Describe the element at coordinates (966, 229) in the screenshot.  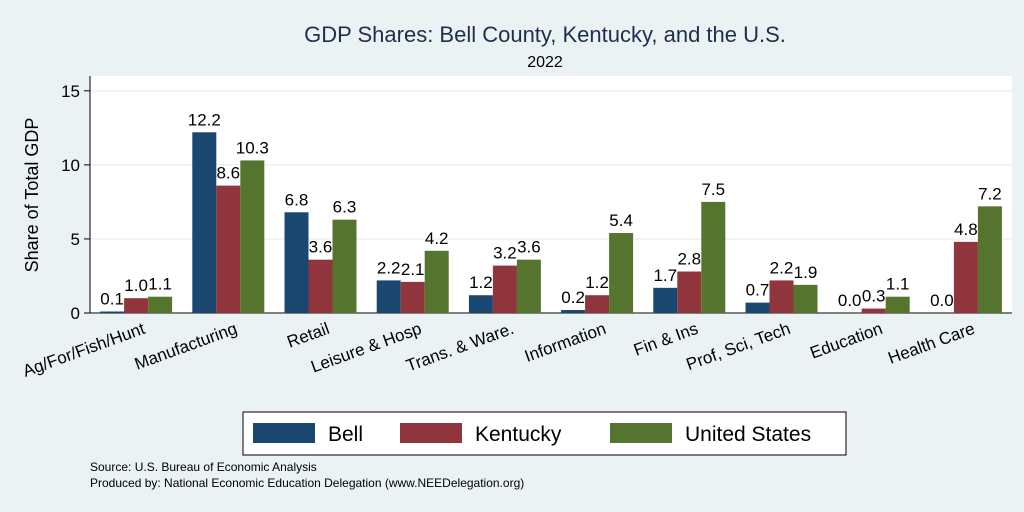
I see `data-label: 4.8` at that location.